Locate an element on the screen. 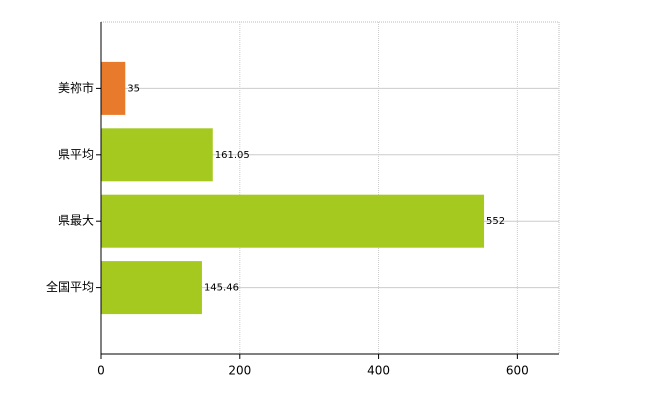 Image resolution: width=650 pixels, height=400 pixels. value-label: 161.05 is located at coordinates (232, 155).